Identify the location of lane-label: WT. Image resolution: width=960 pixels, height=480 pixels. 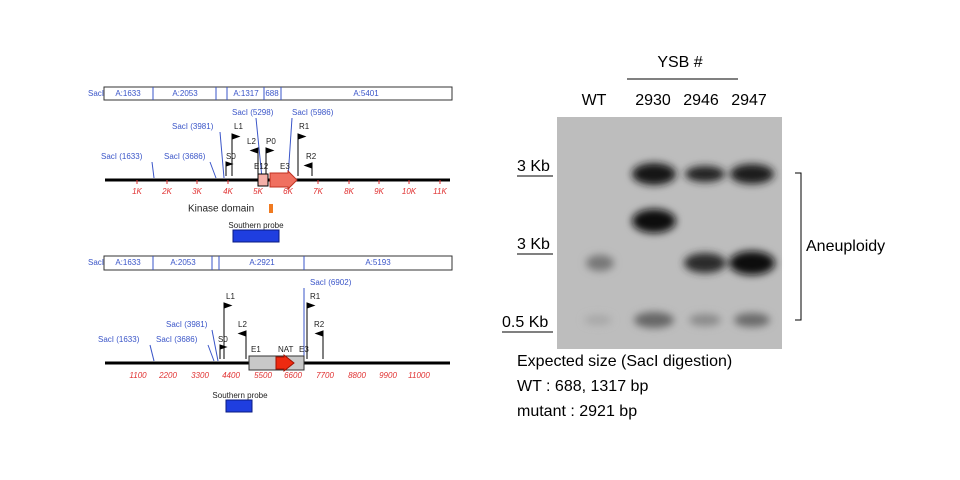
(594, 100).